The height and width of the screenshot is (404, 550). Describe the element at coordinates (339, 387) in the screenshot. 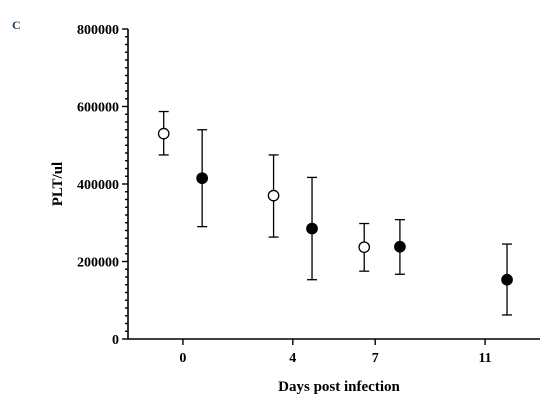

I see `x-axis-title: Days post infection` at that location.